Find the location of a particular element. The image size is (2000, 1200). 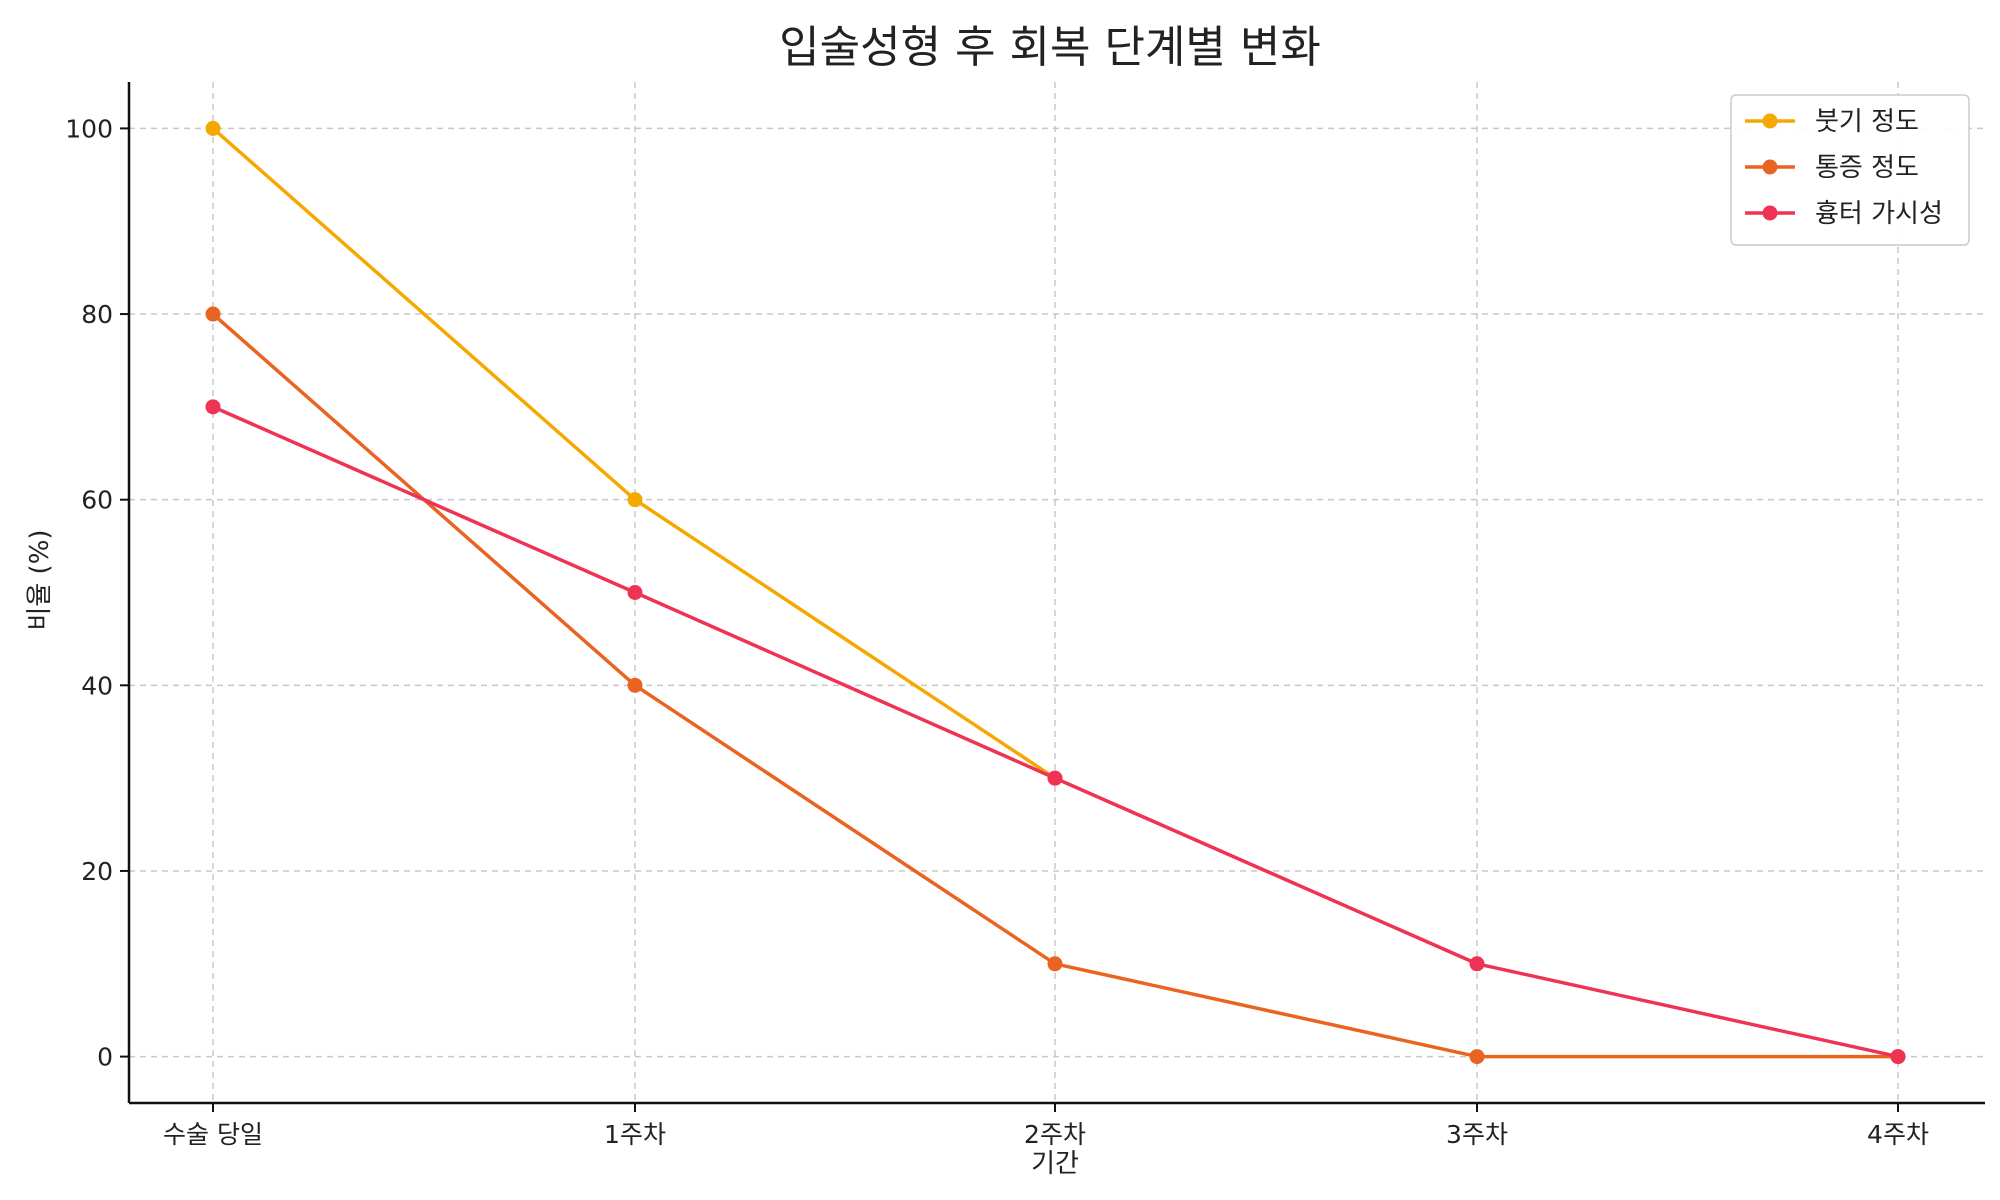

legend-label: 흉터 가시성 is located at coordinates (1879, 214).